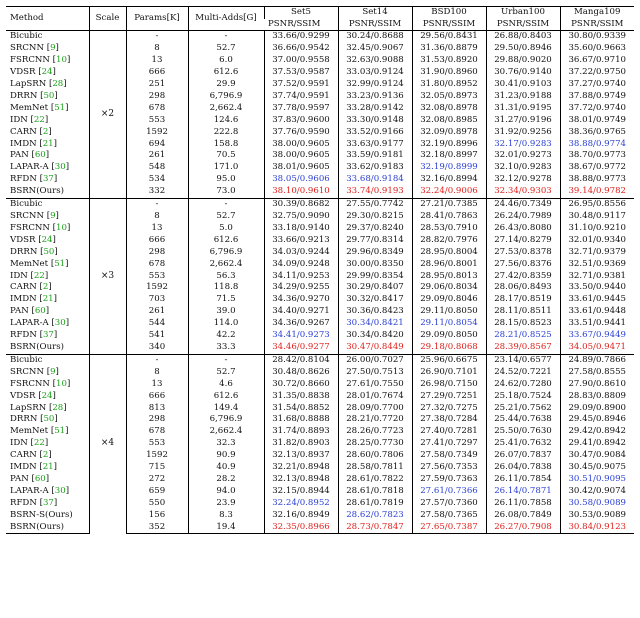  What do you see at coordinates (374, 240) in the screenshot?
I see `metric-cell: 29.77/0.8314` at bounding box center [374, 240].